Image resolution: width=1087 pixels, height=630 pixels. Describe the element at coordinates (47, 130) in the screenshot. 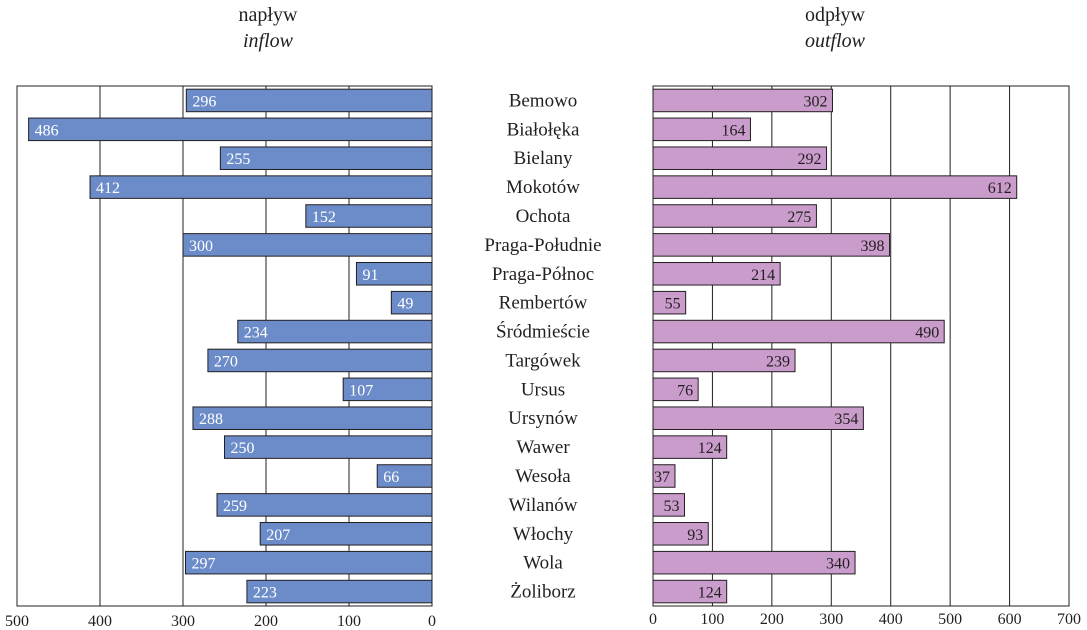

I see `inflow-value-label: 486` at that location.